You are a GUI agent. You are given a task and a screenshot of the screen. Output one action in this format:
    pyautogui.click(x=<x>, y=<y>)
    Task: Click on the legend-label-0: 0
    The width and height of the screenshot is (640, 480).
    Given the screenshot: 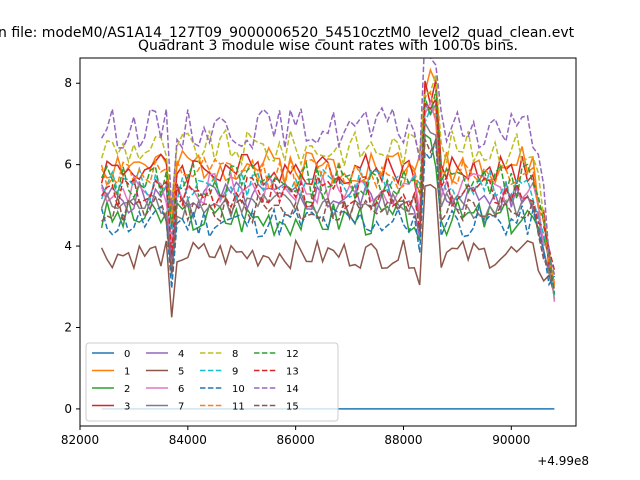 What is the action you would take?
    pyautogui.click(x=127, y=354)
    